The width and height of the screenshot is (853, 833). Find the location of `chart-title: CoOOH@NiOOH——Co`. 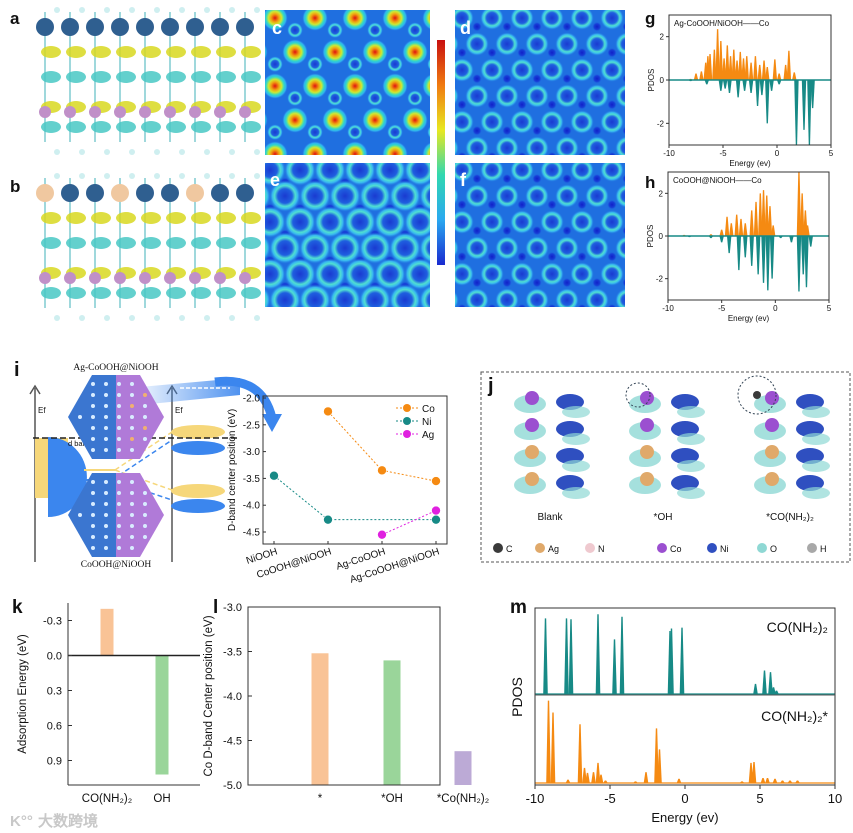

chart-title: CoOOH@NiOOH——Co is located at coordinates (717, 180).